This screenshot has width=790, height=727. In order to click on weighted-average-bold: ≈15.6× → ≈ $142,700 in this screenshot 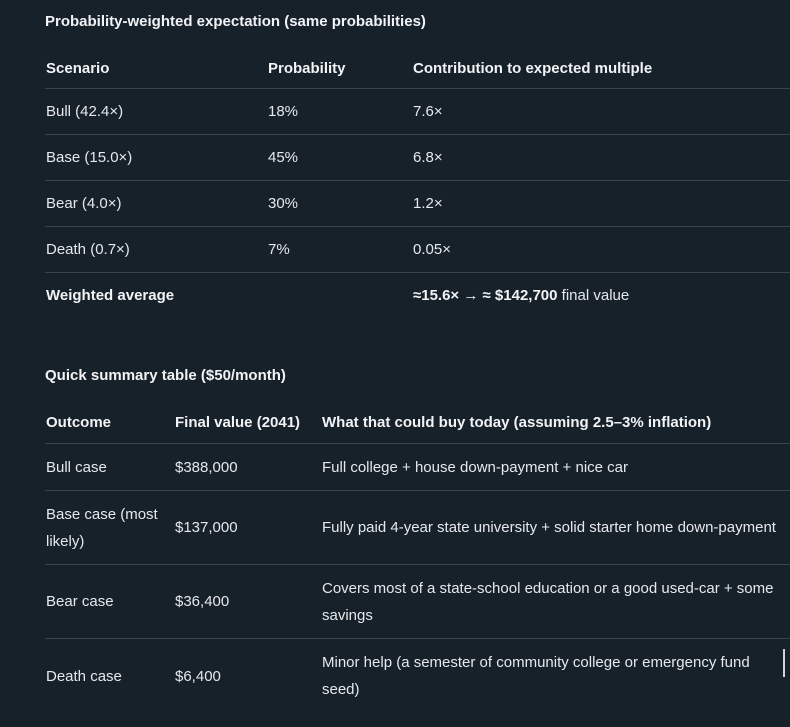, I will do `click(485, 295)`.